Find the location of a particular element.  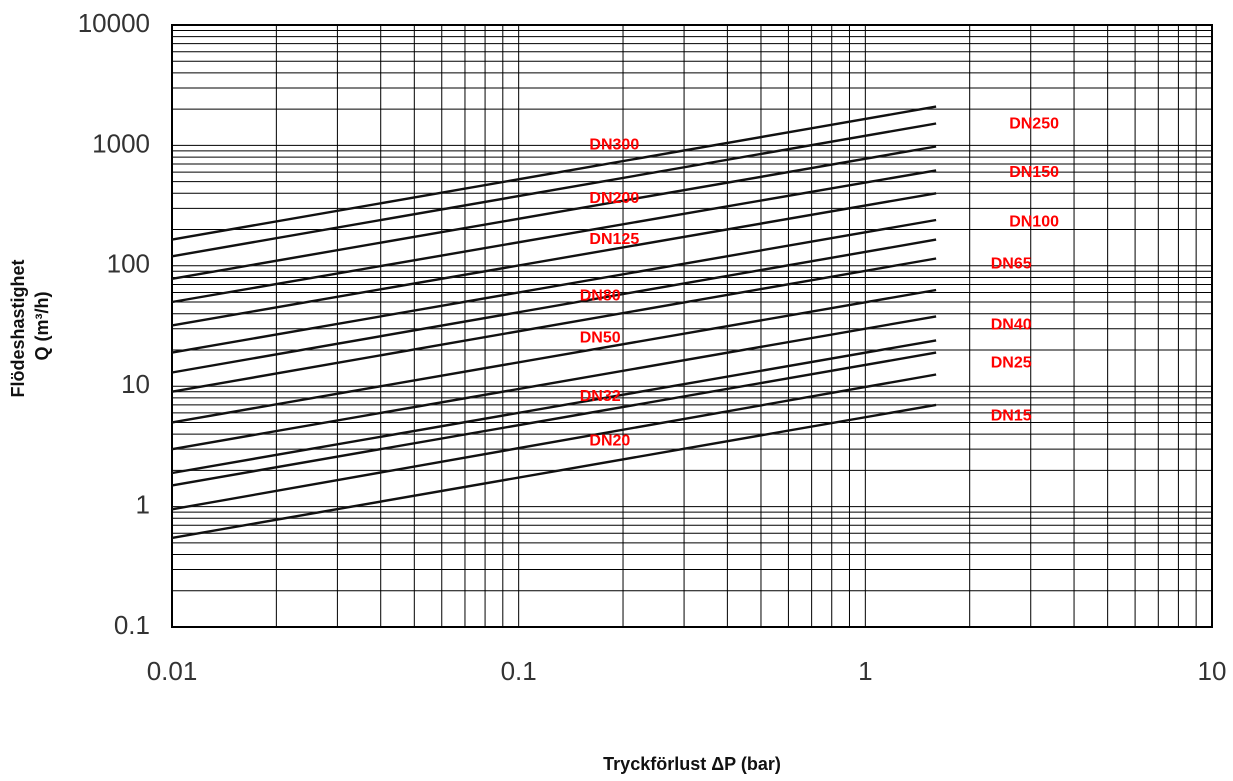

series-line-dn40 is located at coordinates (554, 383).